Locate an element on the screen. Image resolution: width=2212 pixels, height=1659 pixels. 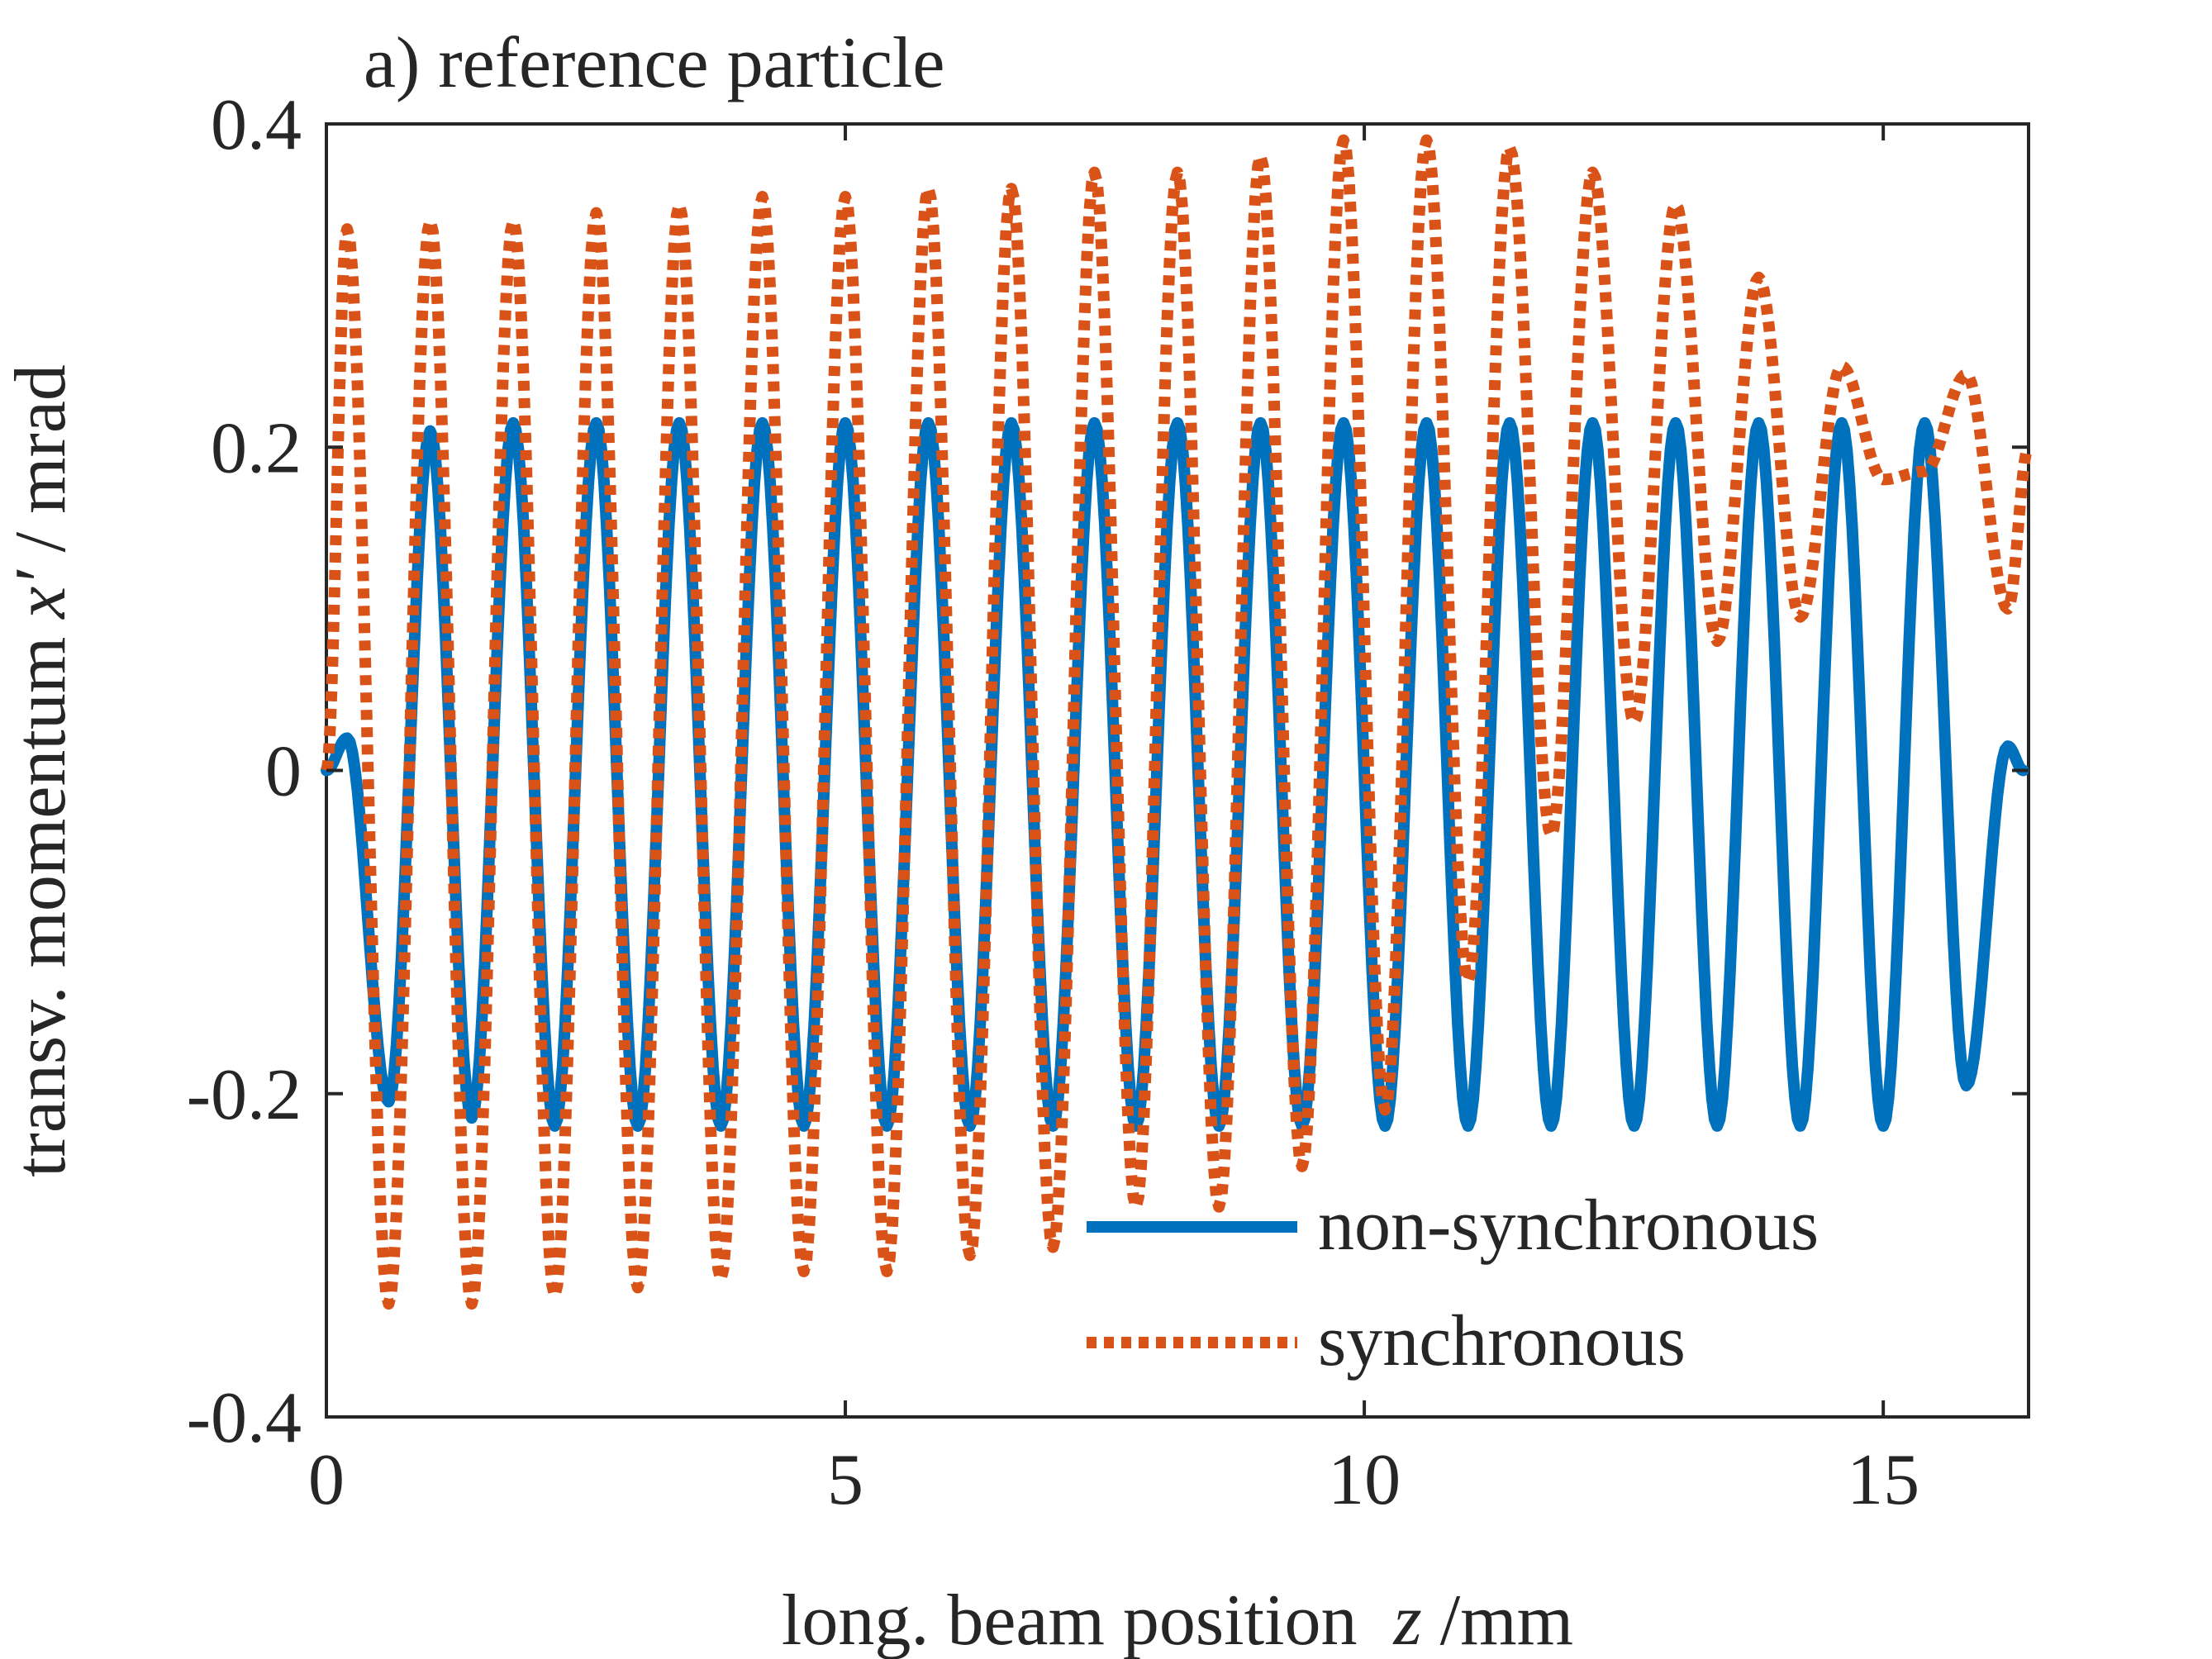
y-axis-label-variable: x′ is located at coordinates (41, 595).